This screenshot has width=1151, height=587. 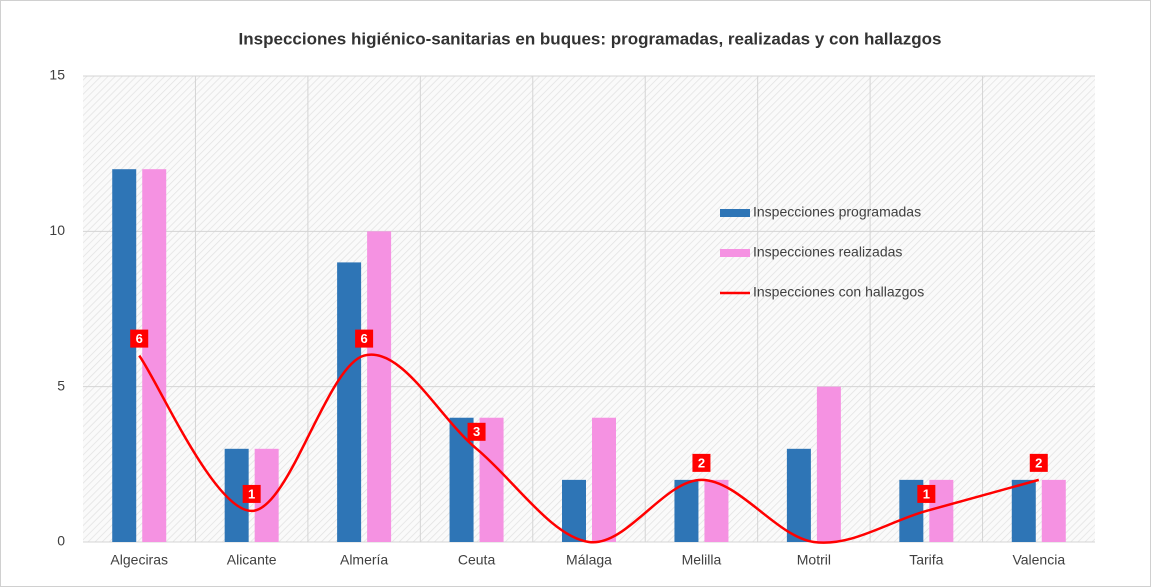 I want to click on y-tick-label: 15, so click(x=57, y=75).